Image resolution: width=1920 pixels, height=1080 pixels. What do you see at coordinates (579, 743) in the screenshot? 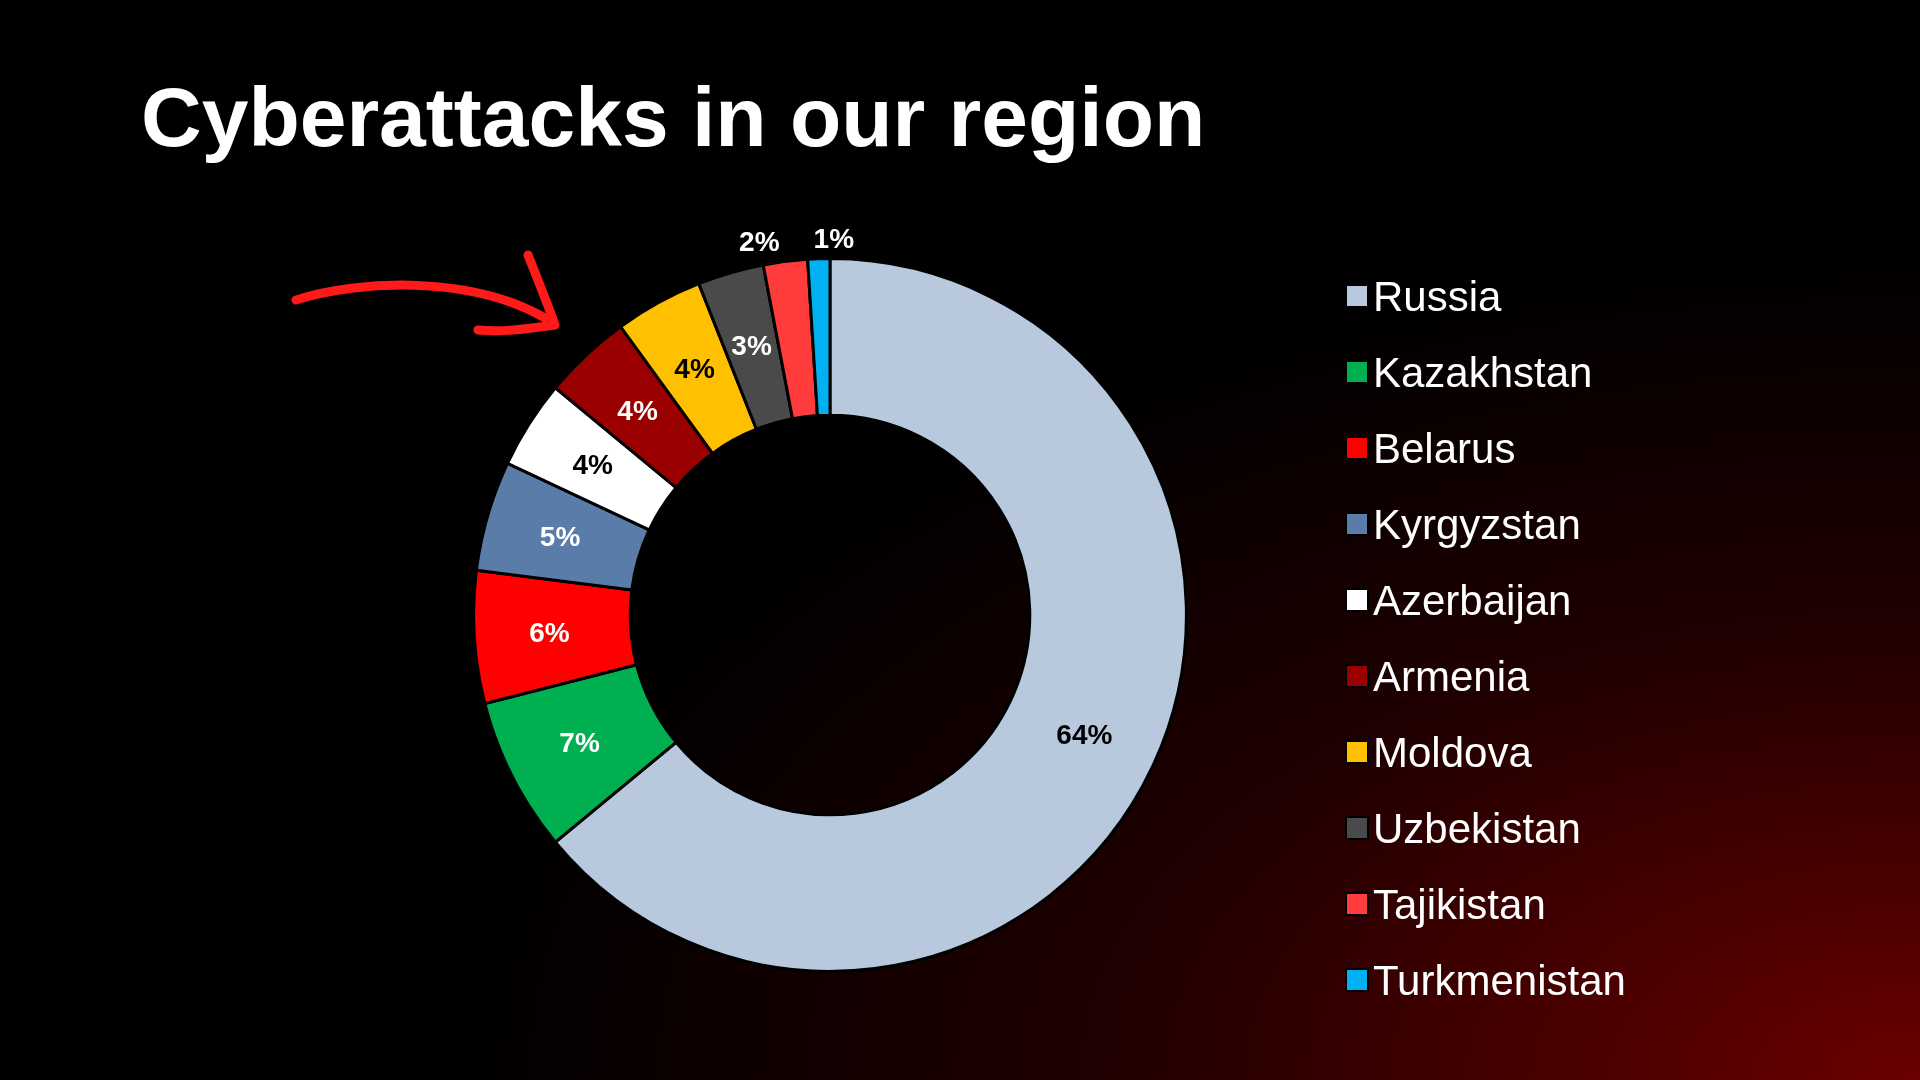
I see `data-label: 7%` at bounding box center [579, 743].